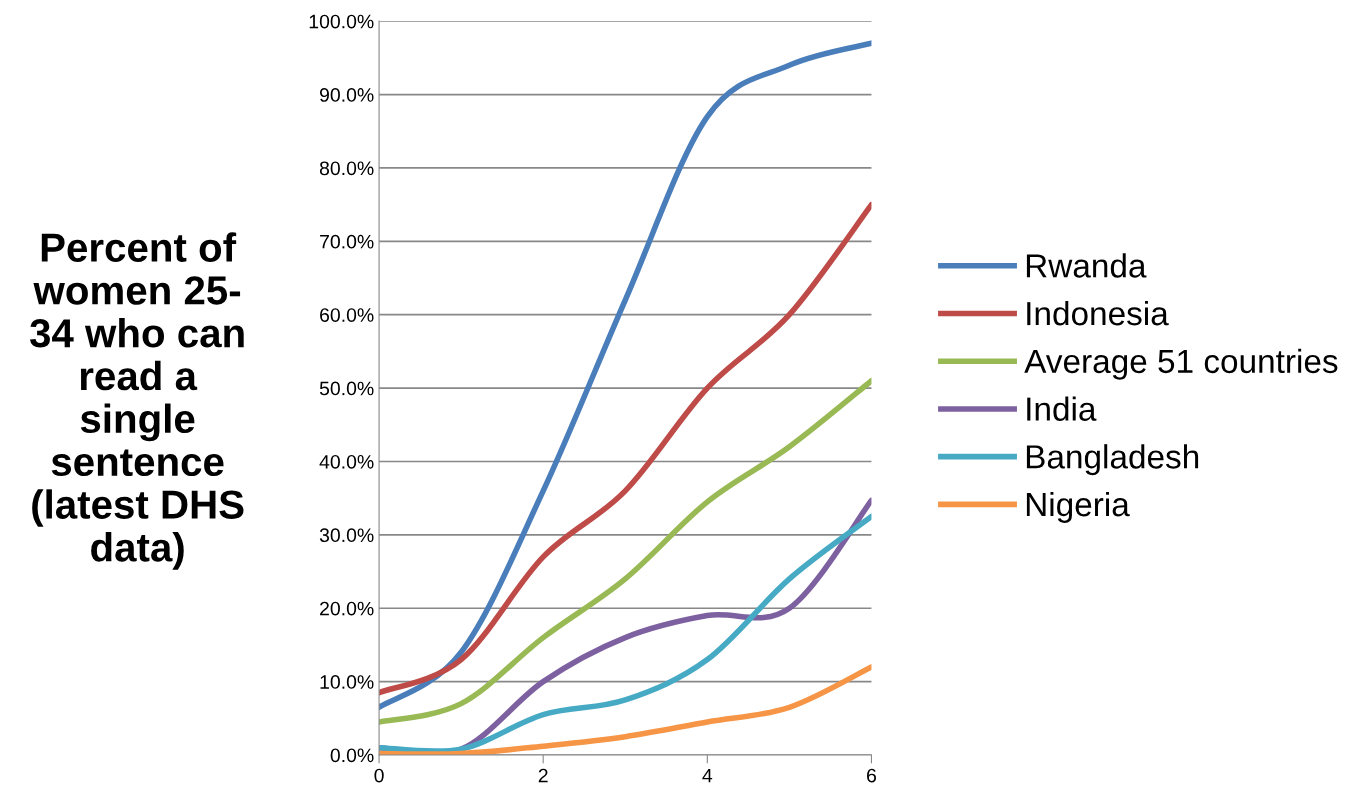 The image size is (1349, 802). What do you see at coordinates (707, 775) in the screenshot?
I see `x-tick-label: 4` at bounding box center [707, 775].